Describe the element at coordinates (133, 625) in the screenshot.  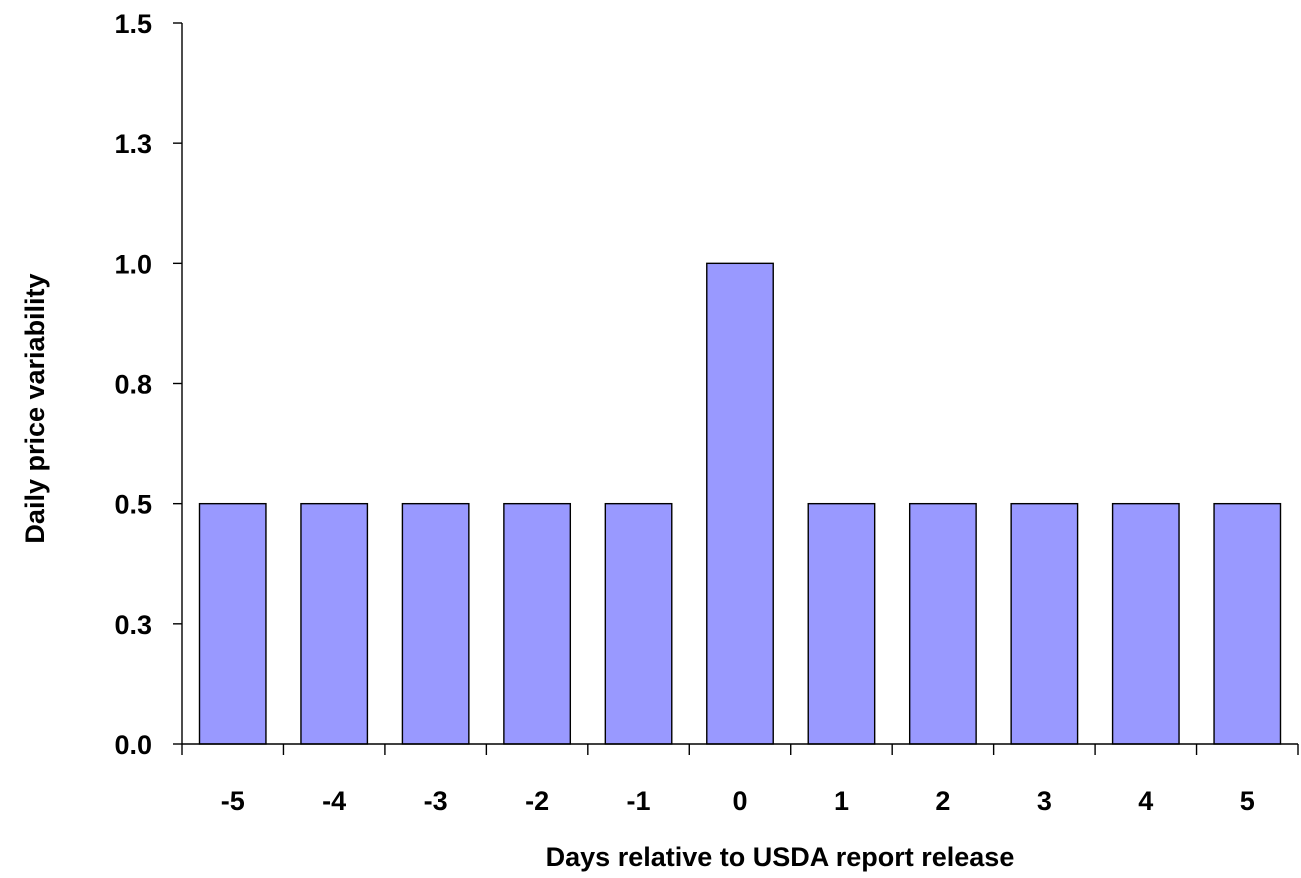
I see `y-tick-label: 0.3` at that location.